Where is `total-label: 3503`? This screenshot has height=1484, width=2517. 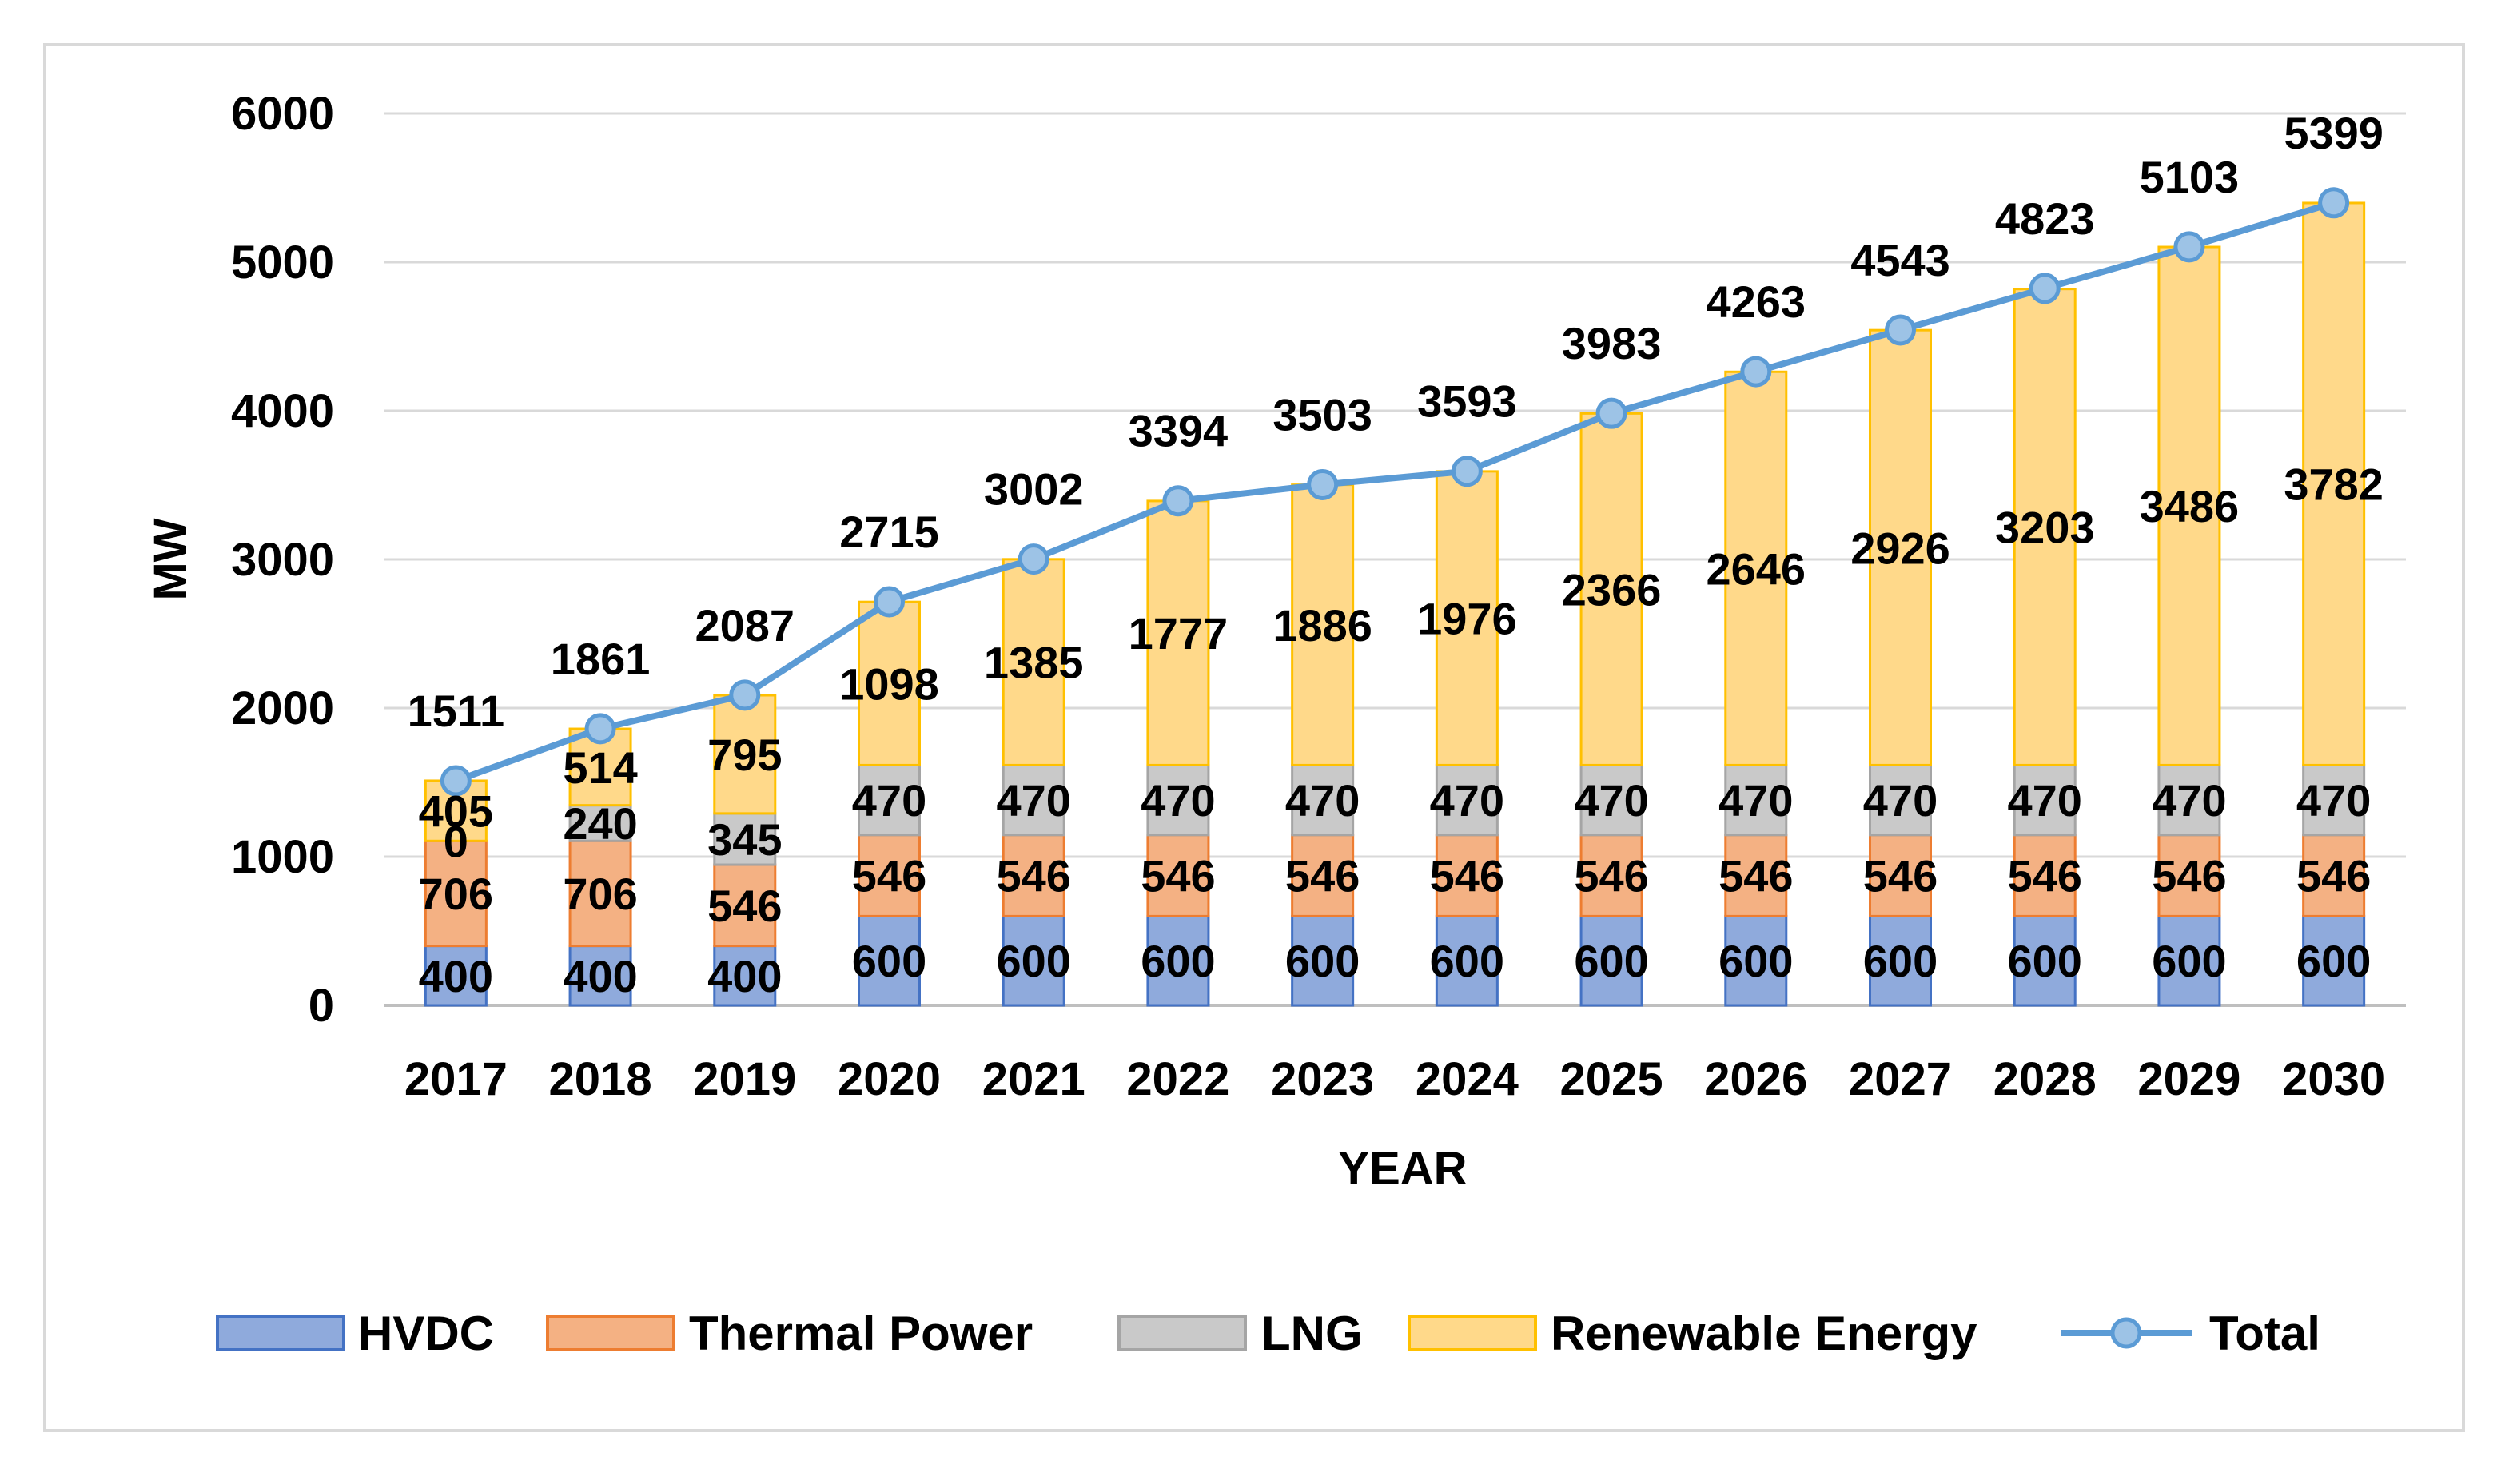
total-label: 3503 is located at coordinates (1322, 414).